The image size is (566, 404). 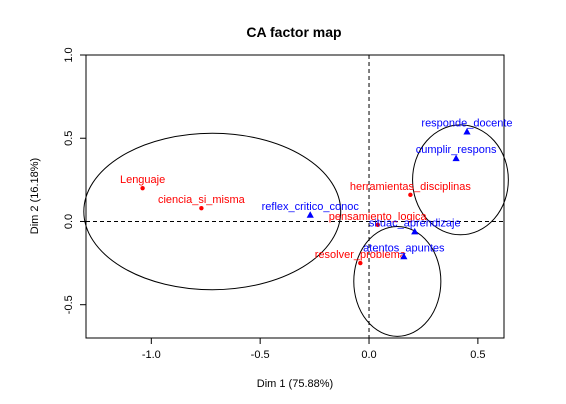 What do you see at coordinates (69, 221) in the screenshot?
I see `y-tick-label: 0.0` at bounding box center [69, 221].